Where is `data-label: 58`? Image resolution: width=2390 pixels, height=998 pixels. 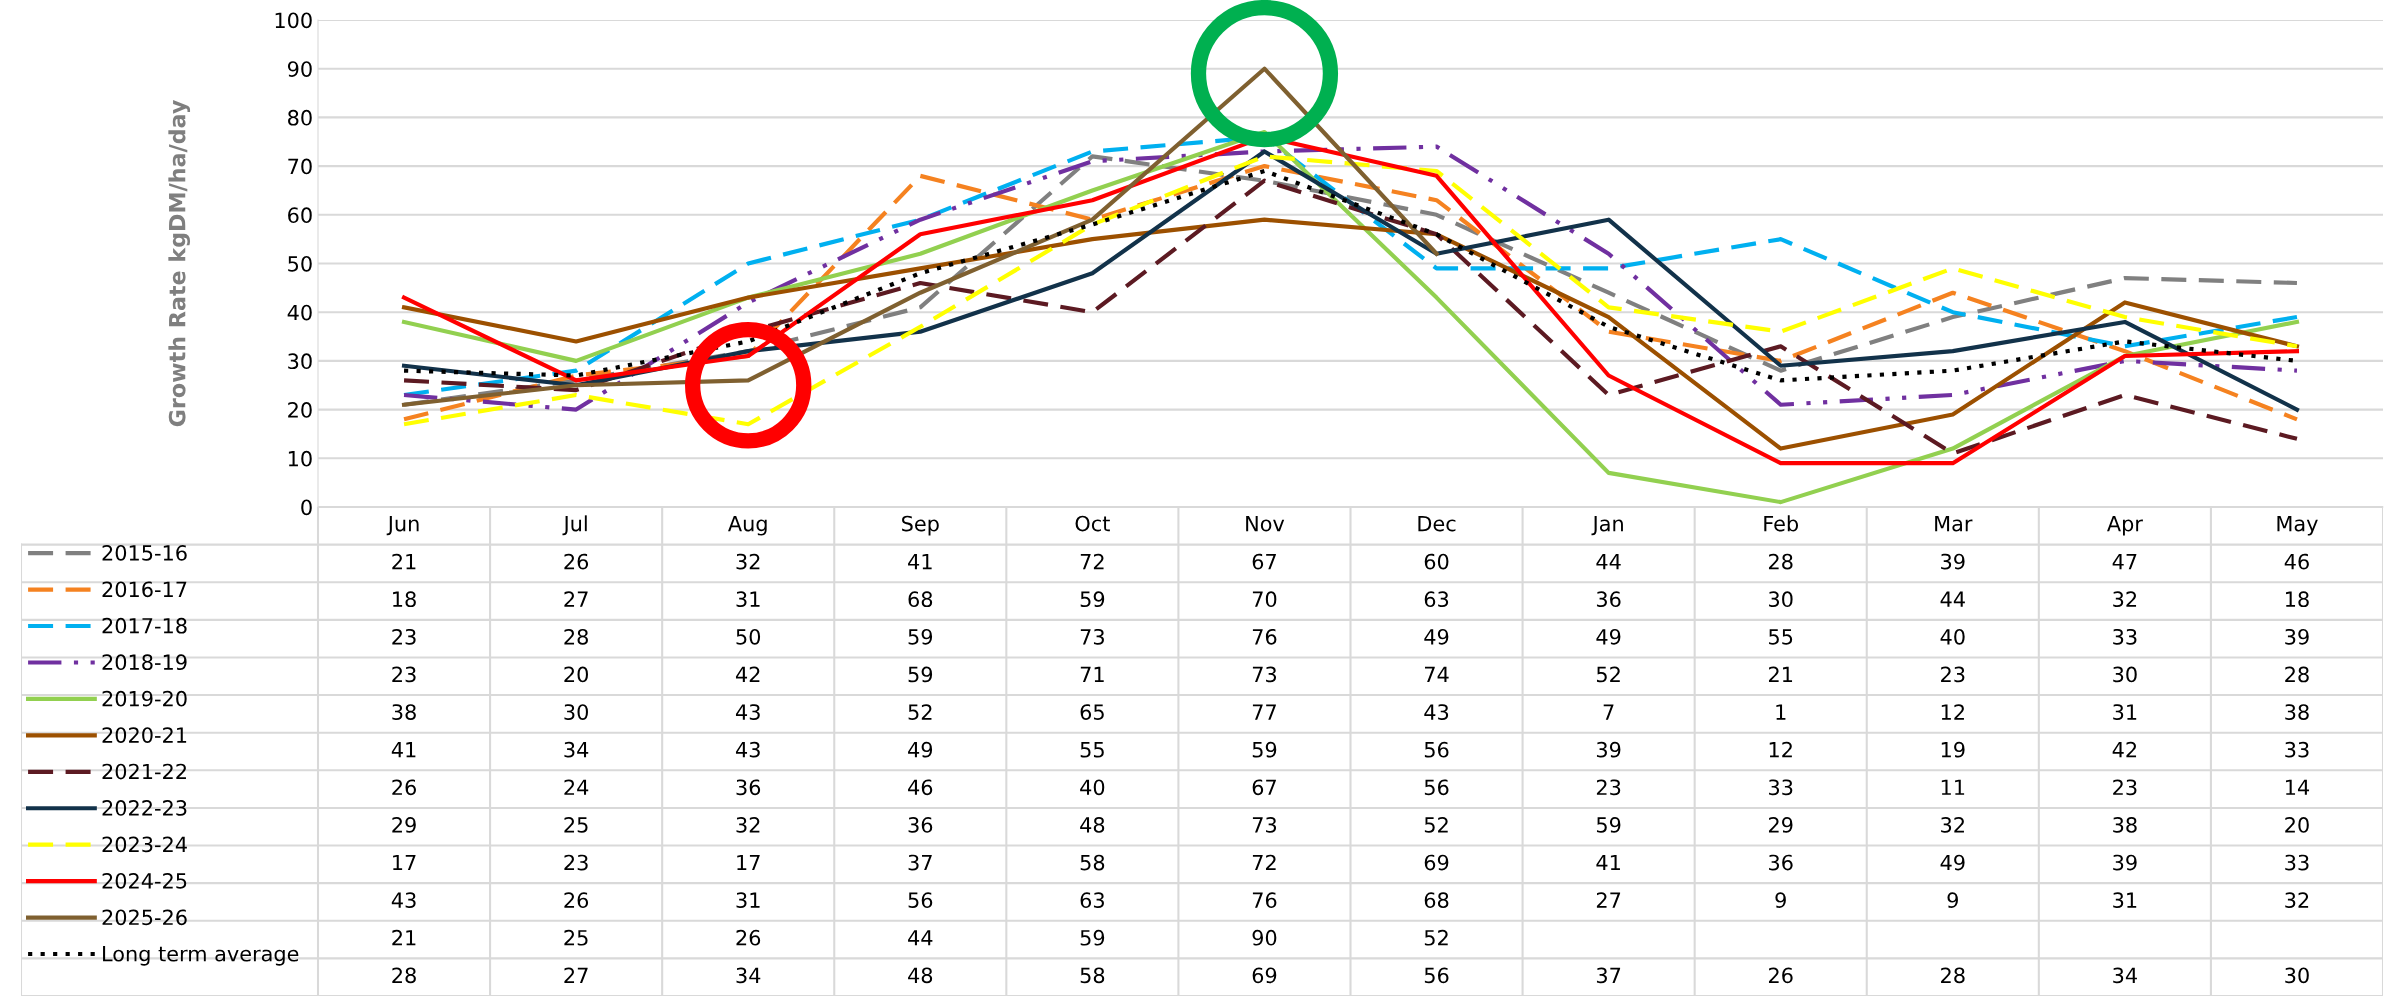 data-label: 58 is located at coordinates (1092, 975).